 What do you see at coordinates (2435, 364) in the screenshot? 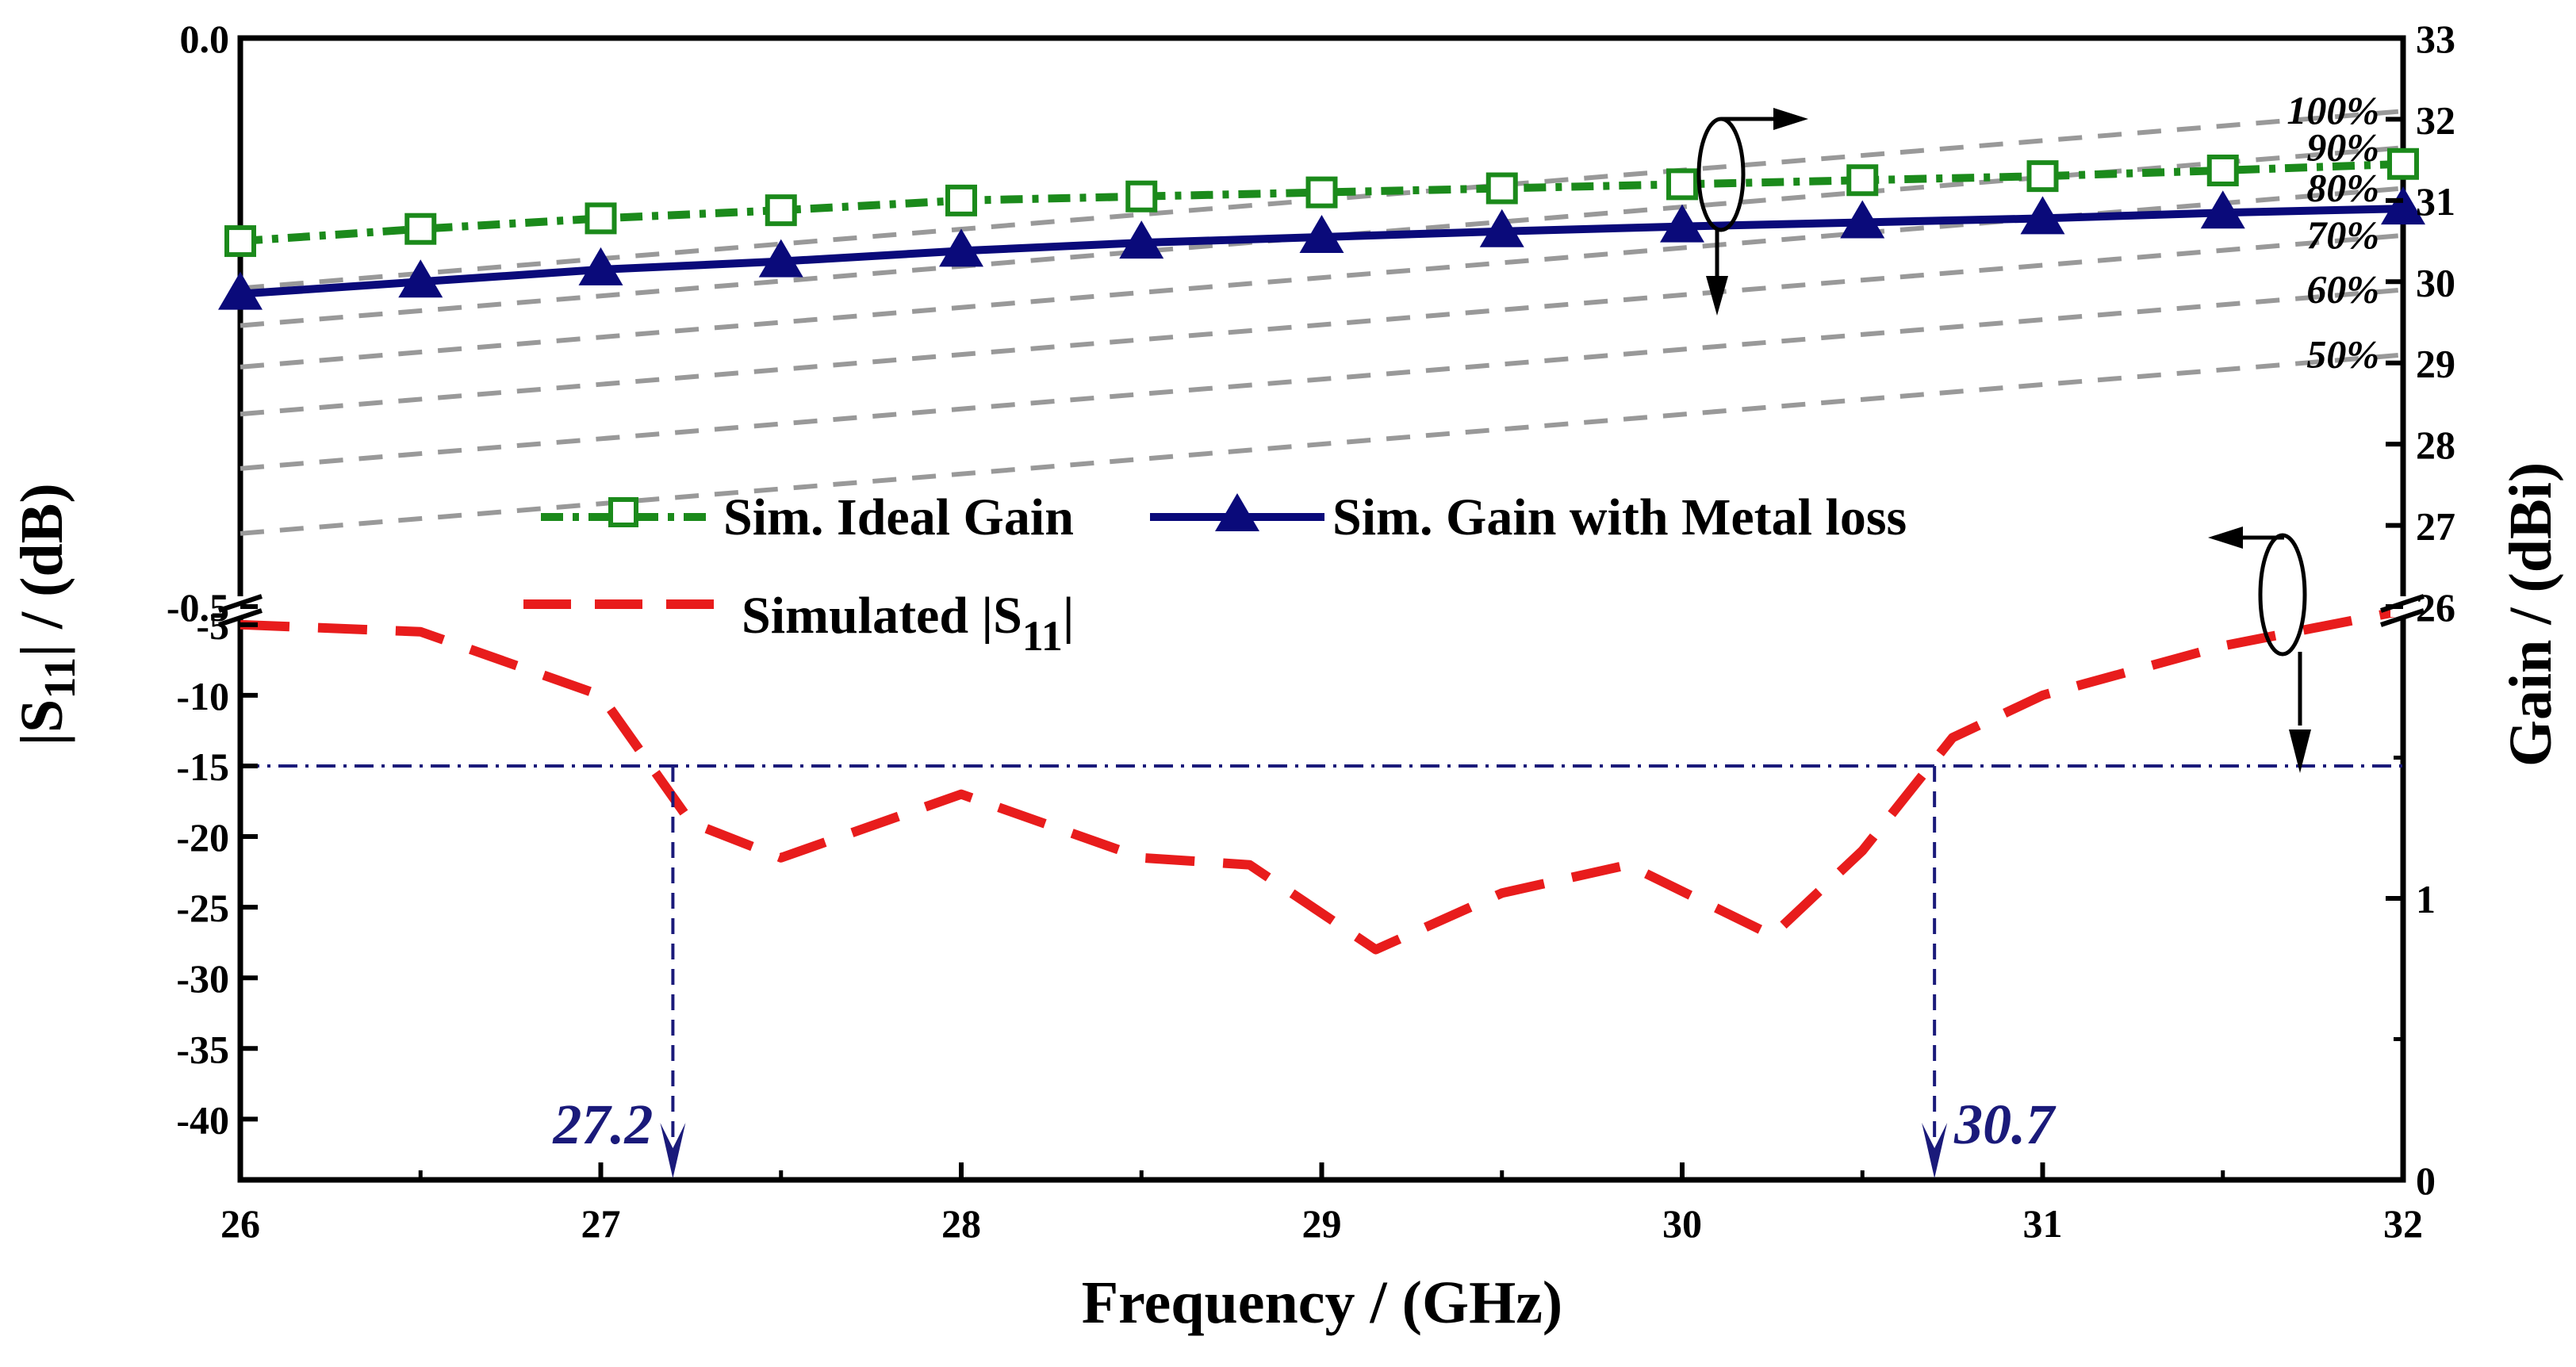
I see `right-tick-label: 29` at bounding box center [2435, 364].